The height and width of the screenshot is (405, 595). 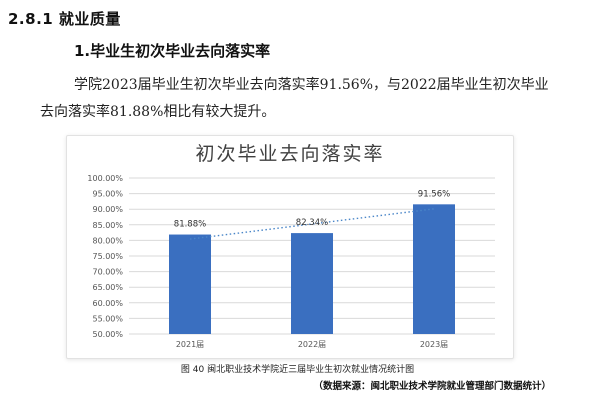 I want to click on y-tick-label: 60.00%, so click(x=107, y=303).